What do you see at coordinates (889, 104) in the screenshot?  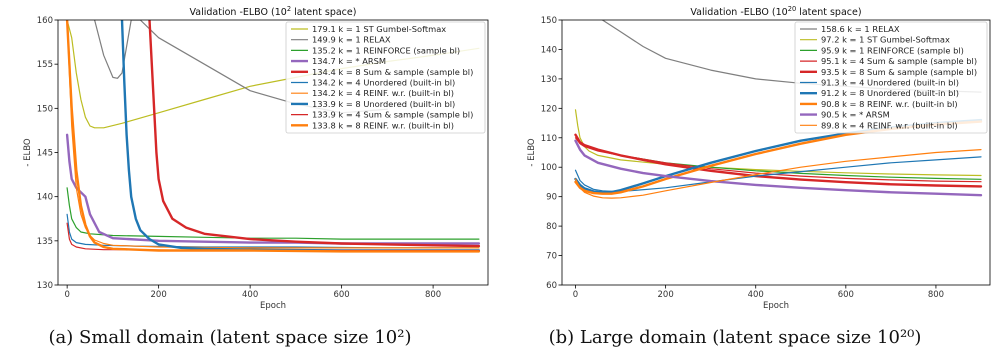 I see `legend-entry: 90.8 k = 8 REINF. w.r. (built-in bl)` at bounding box center [889, 104].